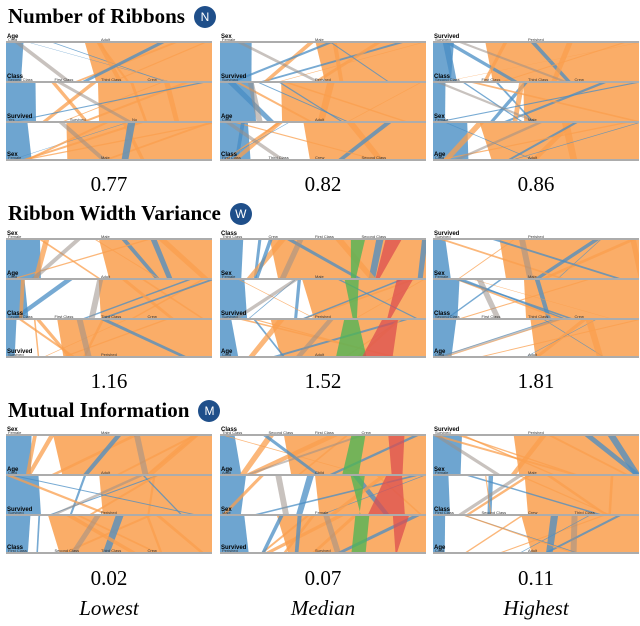 Image resolution: width=640 pixels, height=626 pixels. I want to click on score-value: 0.02, so click(109, 578).